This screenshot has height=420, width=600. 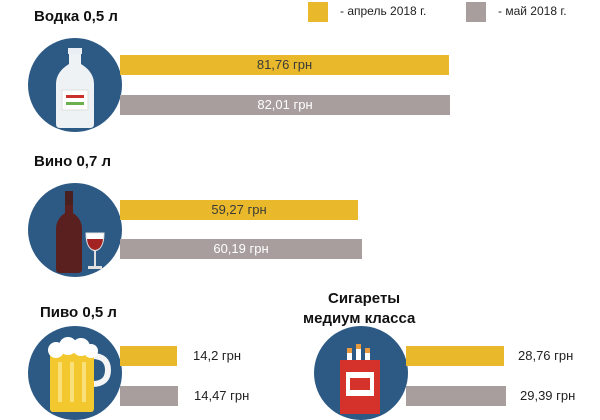 I want to click on vodka-title: Водка 0,5 л, so click(x=76, y=16).